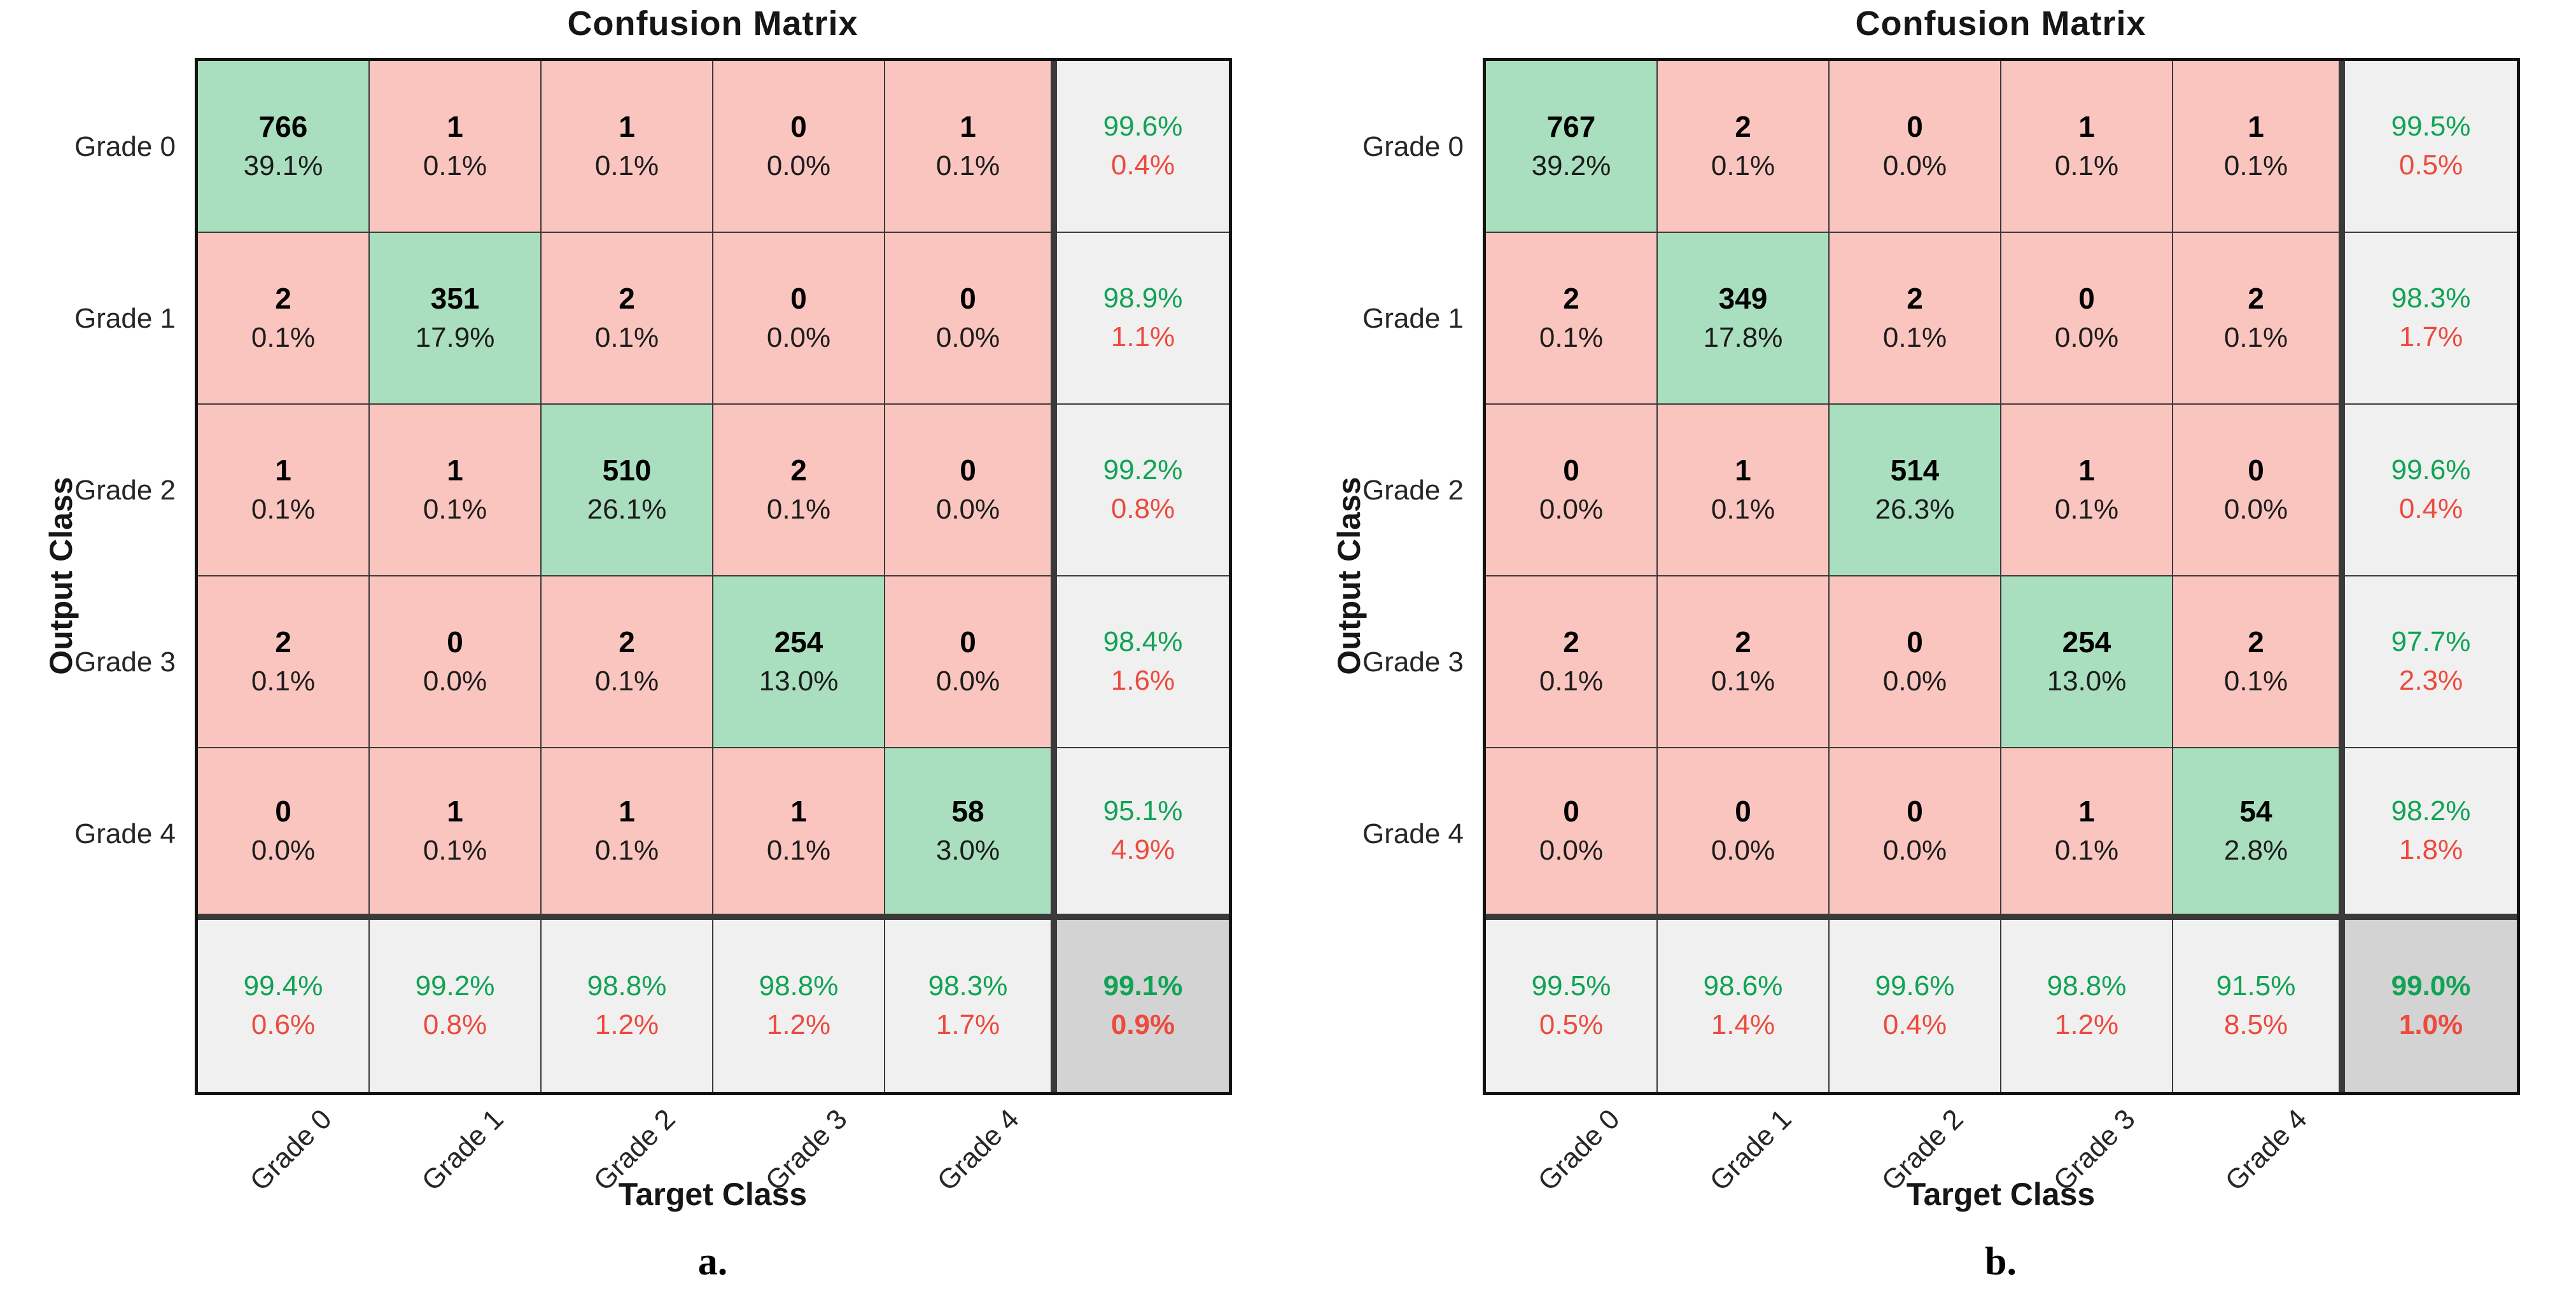 The image size is (2576, 1312). Describe the element at coordinates (1143, 662) in the screenshot. I see `row-summary-cell: 98.4% 1.6%` at that location.